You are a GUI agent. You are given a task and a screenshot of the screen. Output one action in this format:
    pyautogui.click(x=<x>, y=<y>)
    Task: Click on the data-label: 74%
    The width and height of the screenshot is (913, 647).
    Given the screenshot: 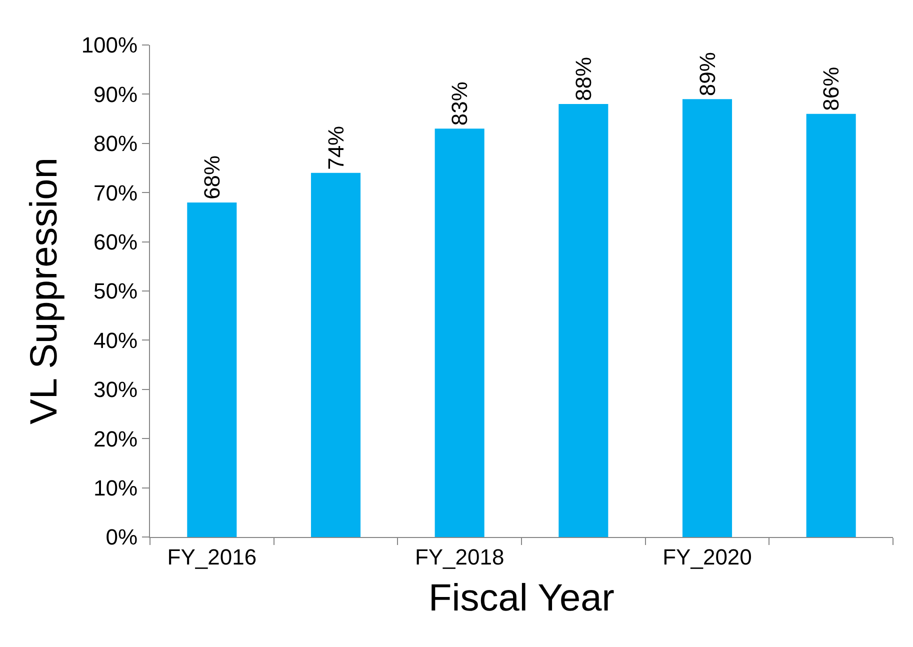 What is the action you would take?
    pyautogui.click(x=335, y=148)
    